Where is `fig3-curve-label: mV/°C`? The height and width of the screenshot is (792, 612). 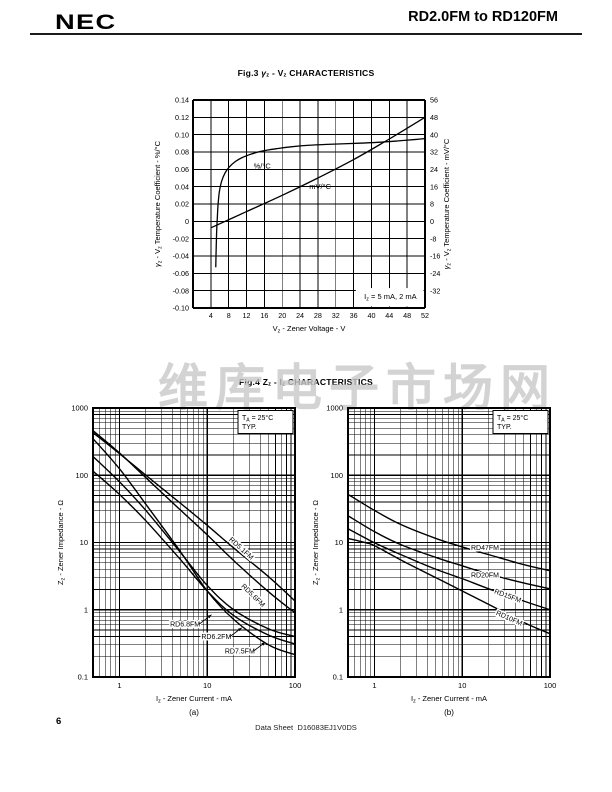 fig3-curve-label: mV/°C is located at coordinates (320, 186).